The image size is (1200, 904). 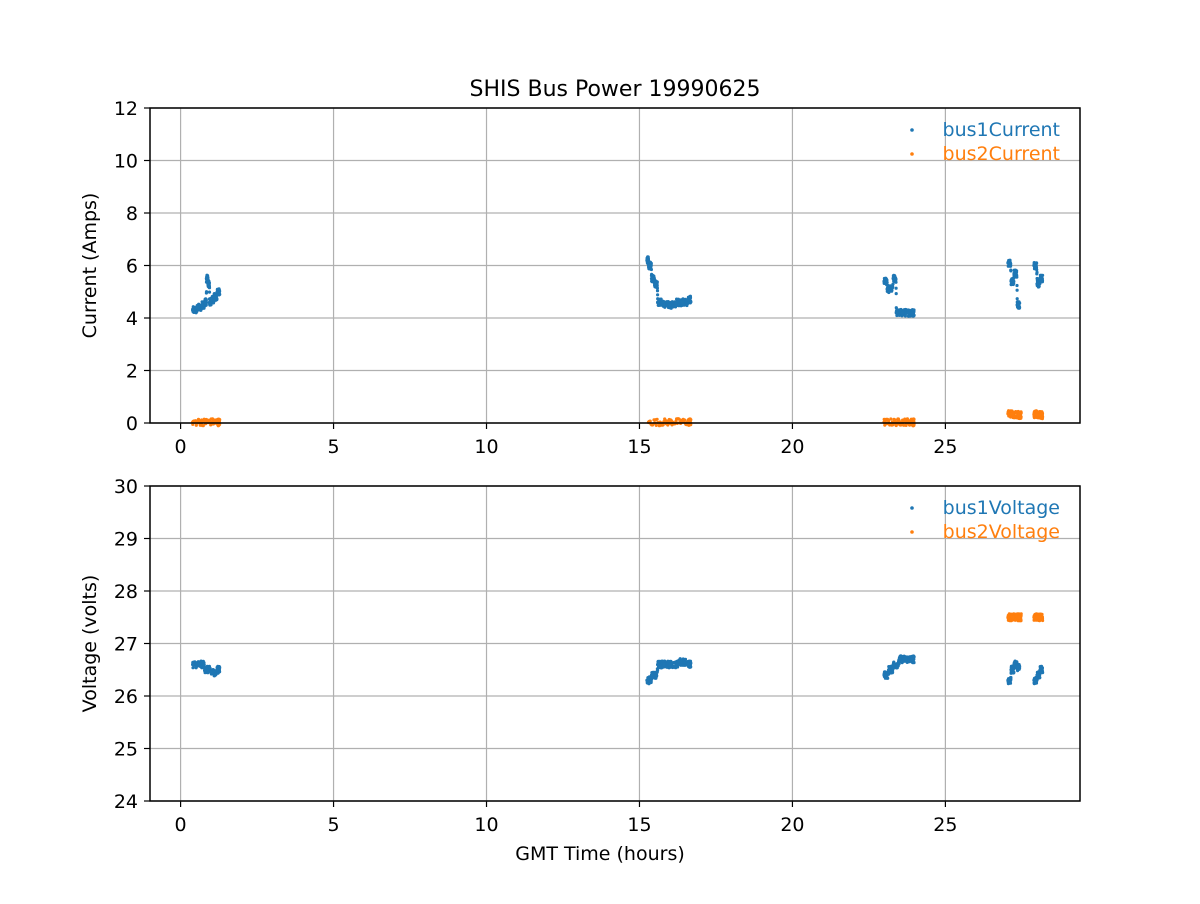 I want to click on series-bus2Voltage, so click(x=1025, y=617).